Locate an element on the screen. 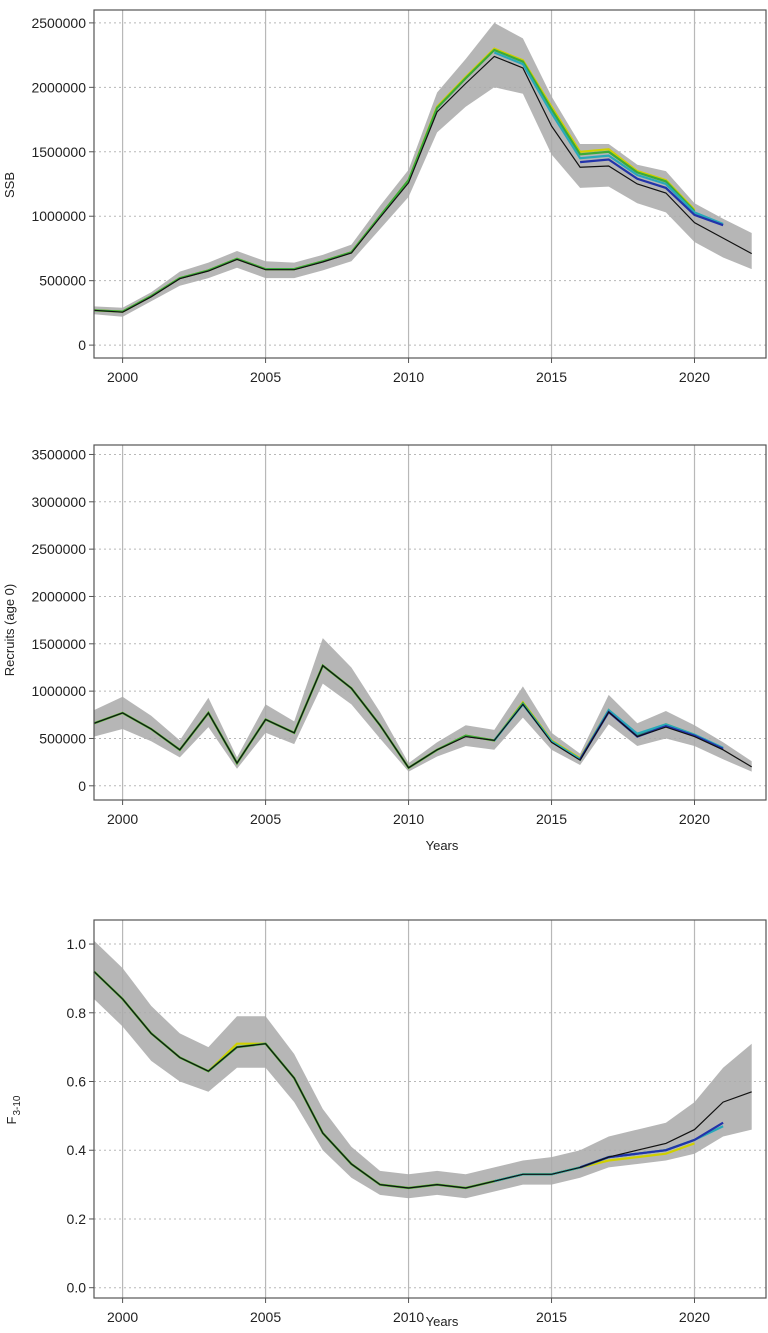  y-tick-label: 3500000 is located at coordinates (58, 454).